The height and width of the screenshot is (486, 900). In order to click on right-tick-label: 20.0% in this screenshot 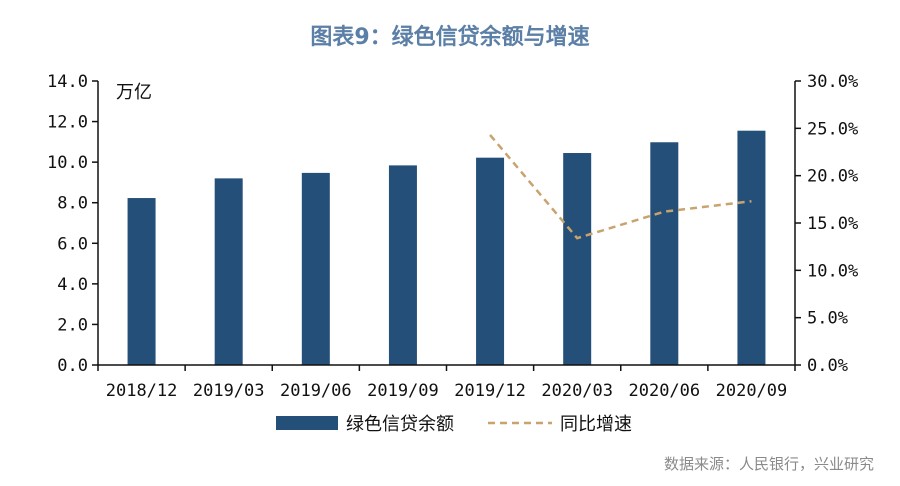, I will do `click(832, 177)`.